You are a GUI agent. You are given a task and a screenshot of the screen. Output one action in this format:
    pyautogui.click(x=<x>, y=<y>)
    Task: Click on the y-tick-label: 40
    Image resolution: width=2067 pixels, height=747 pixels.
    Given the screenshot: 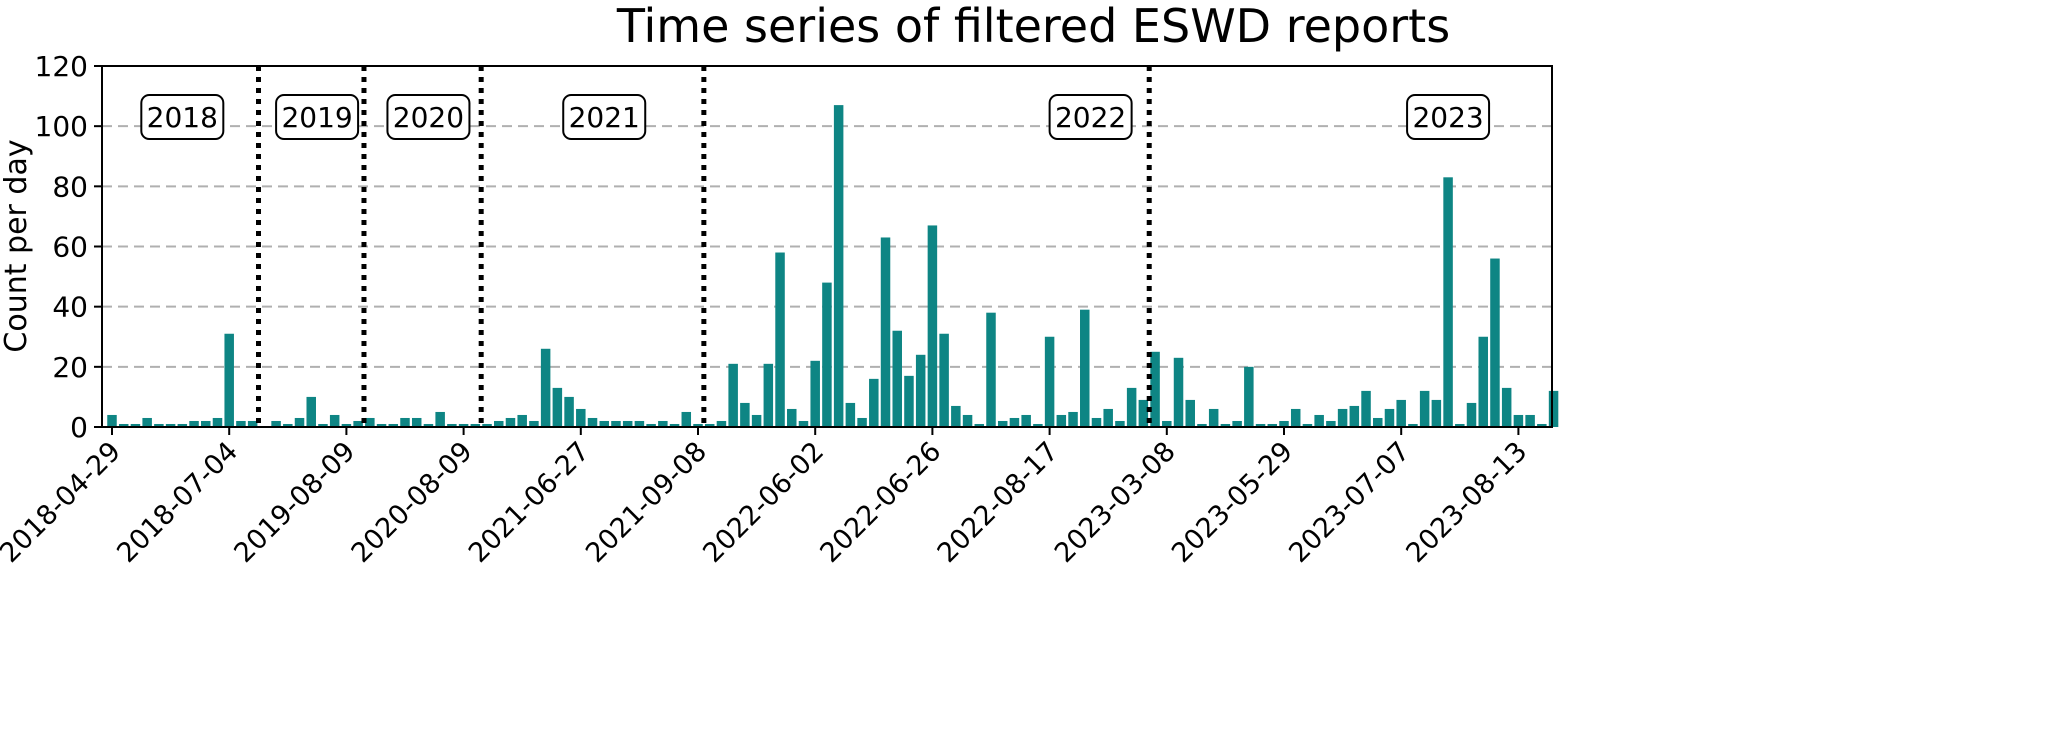 What is the action you would take?
    pyautogui.click(x=70, y=307)
    